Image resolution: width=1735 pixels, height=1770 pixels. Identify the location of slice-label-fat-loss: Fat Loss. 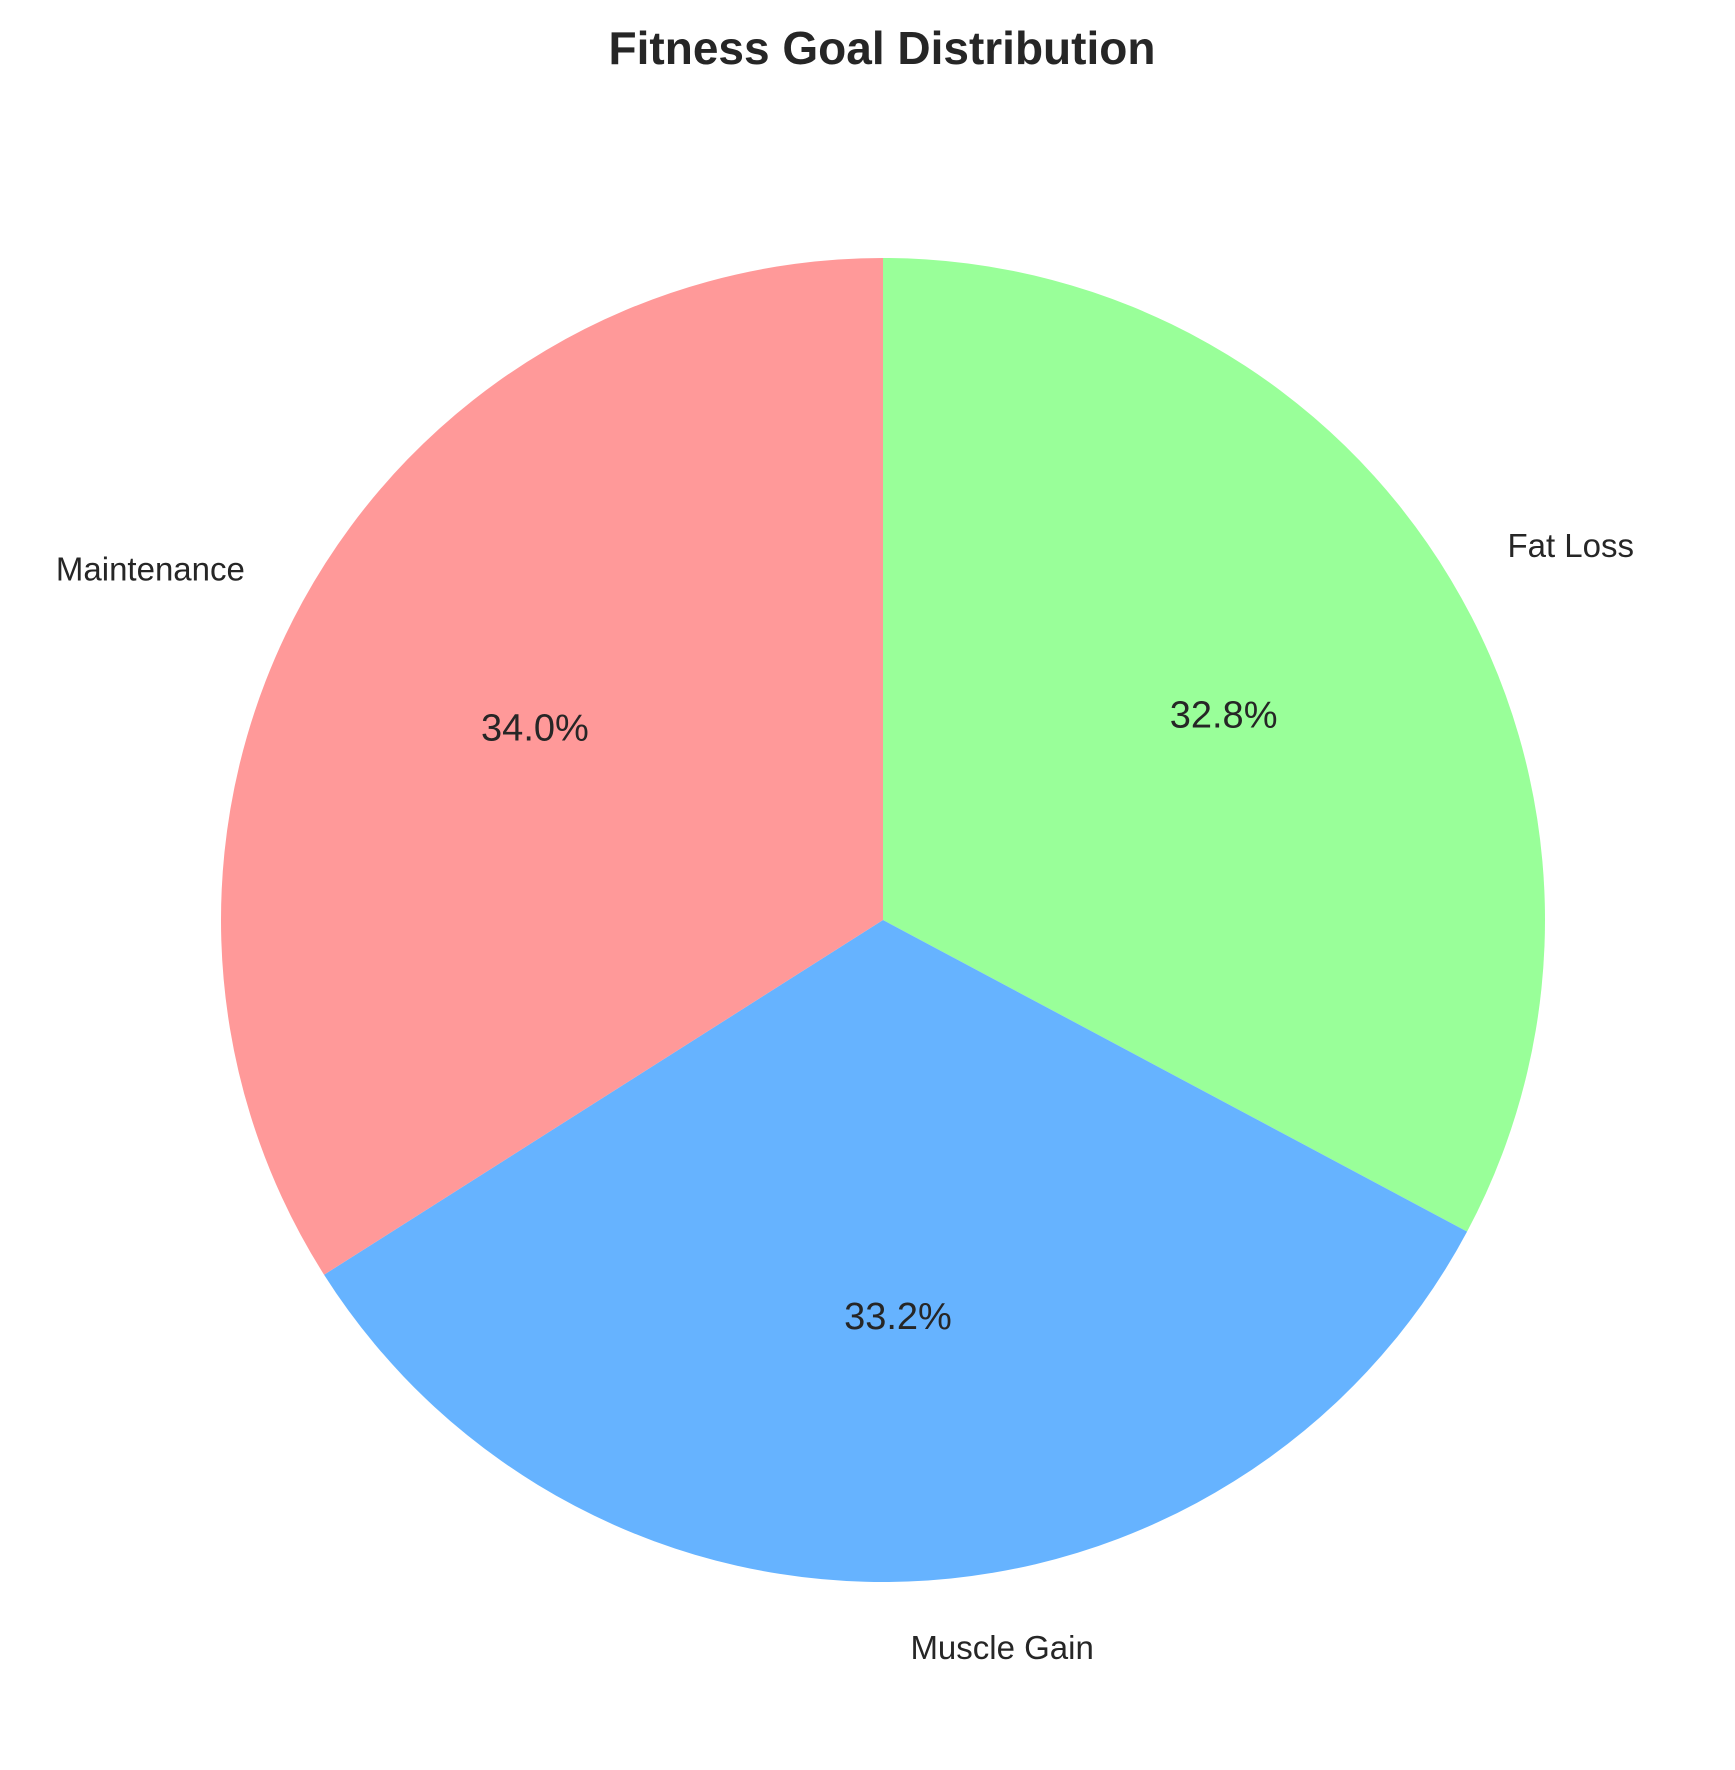
(1570, 545).